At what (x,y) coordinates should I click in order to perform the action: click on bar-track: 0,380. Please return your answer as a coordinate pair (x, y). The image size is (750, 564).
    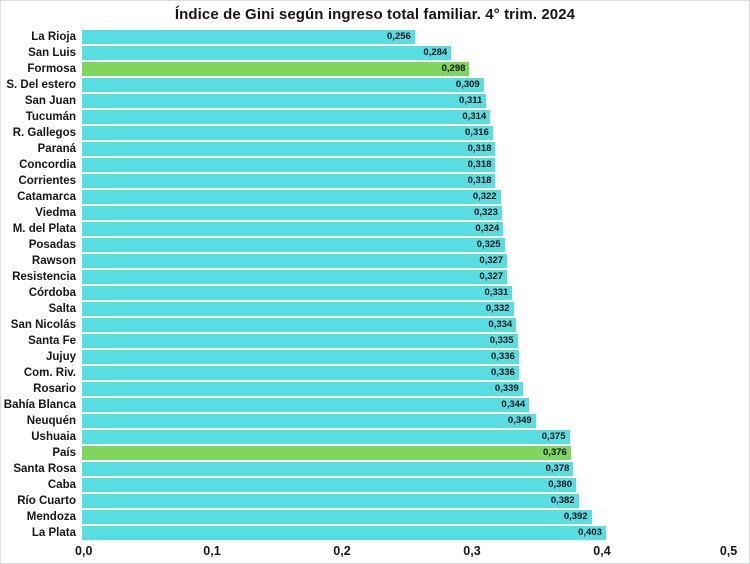
    Looking at the image, I should click on (407, 485).